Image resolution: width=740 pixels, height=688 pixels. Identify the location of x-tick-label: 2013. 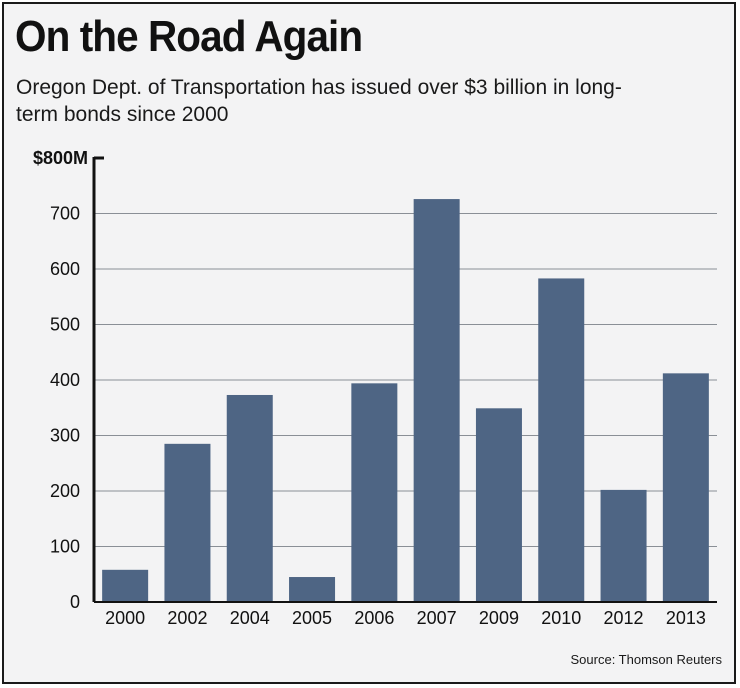
(686, 618).